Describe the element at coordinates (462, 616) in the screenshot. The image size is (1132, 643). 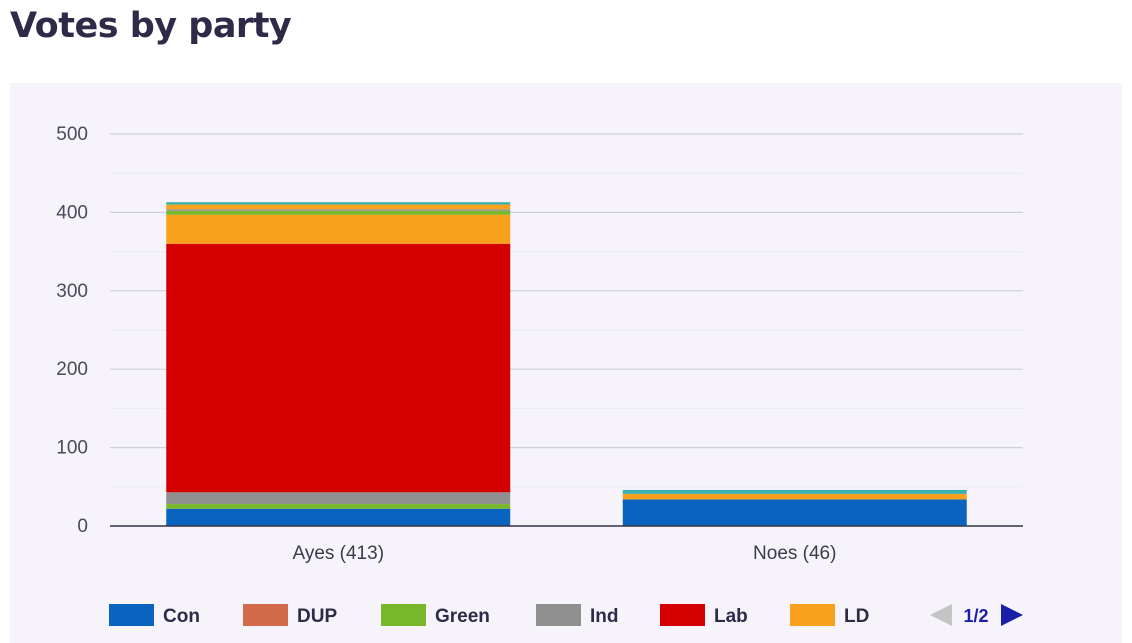
I see `legend-label: Green` at that location.